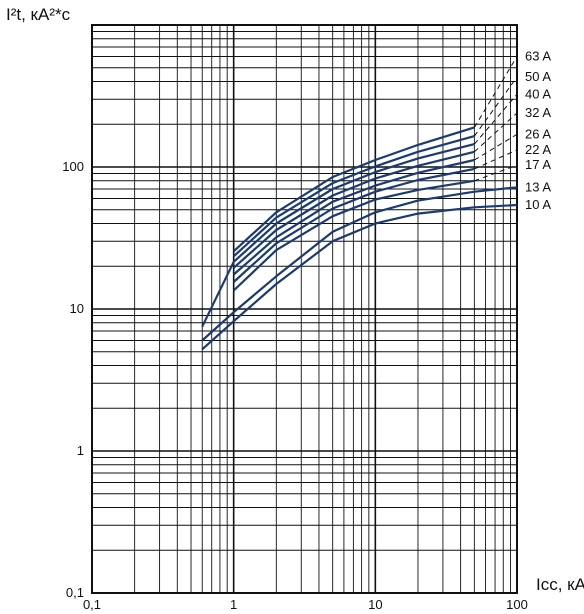 This screenshot has width=584, height=614. What do you see at coordinates (73, 166) in the screenshot?
I see `y-tick-label: 100` at bounding box center [73, 166].